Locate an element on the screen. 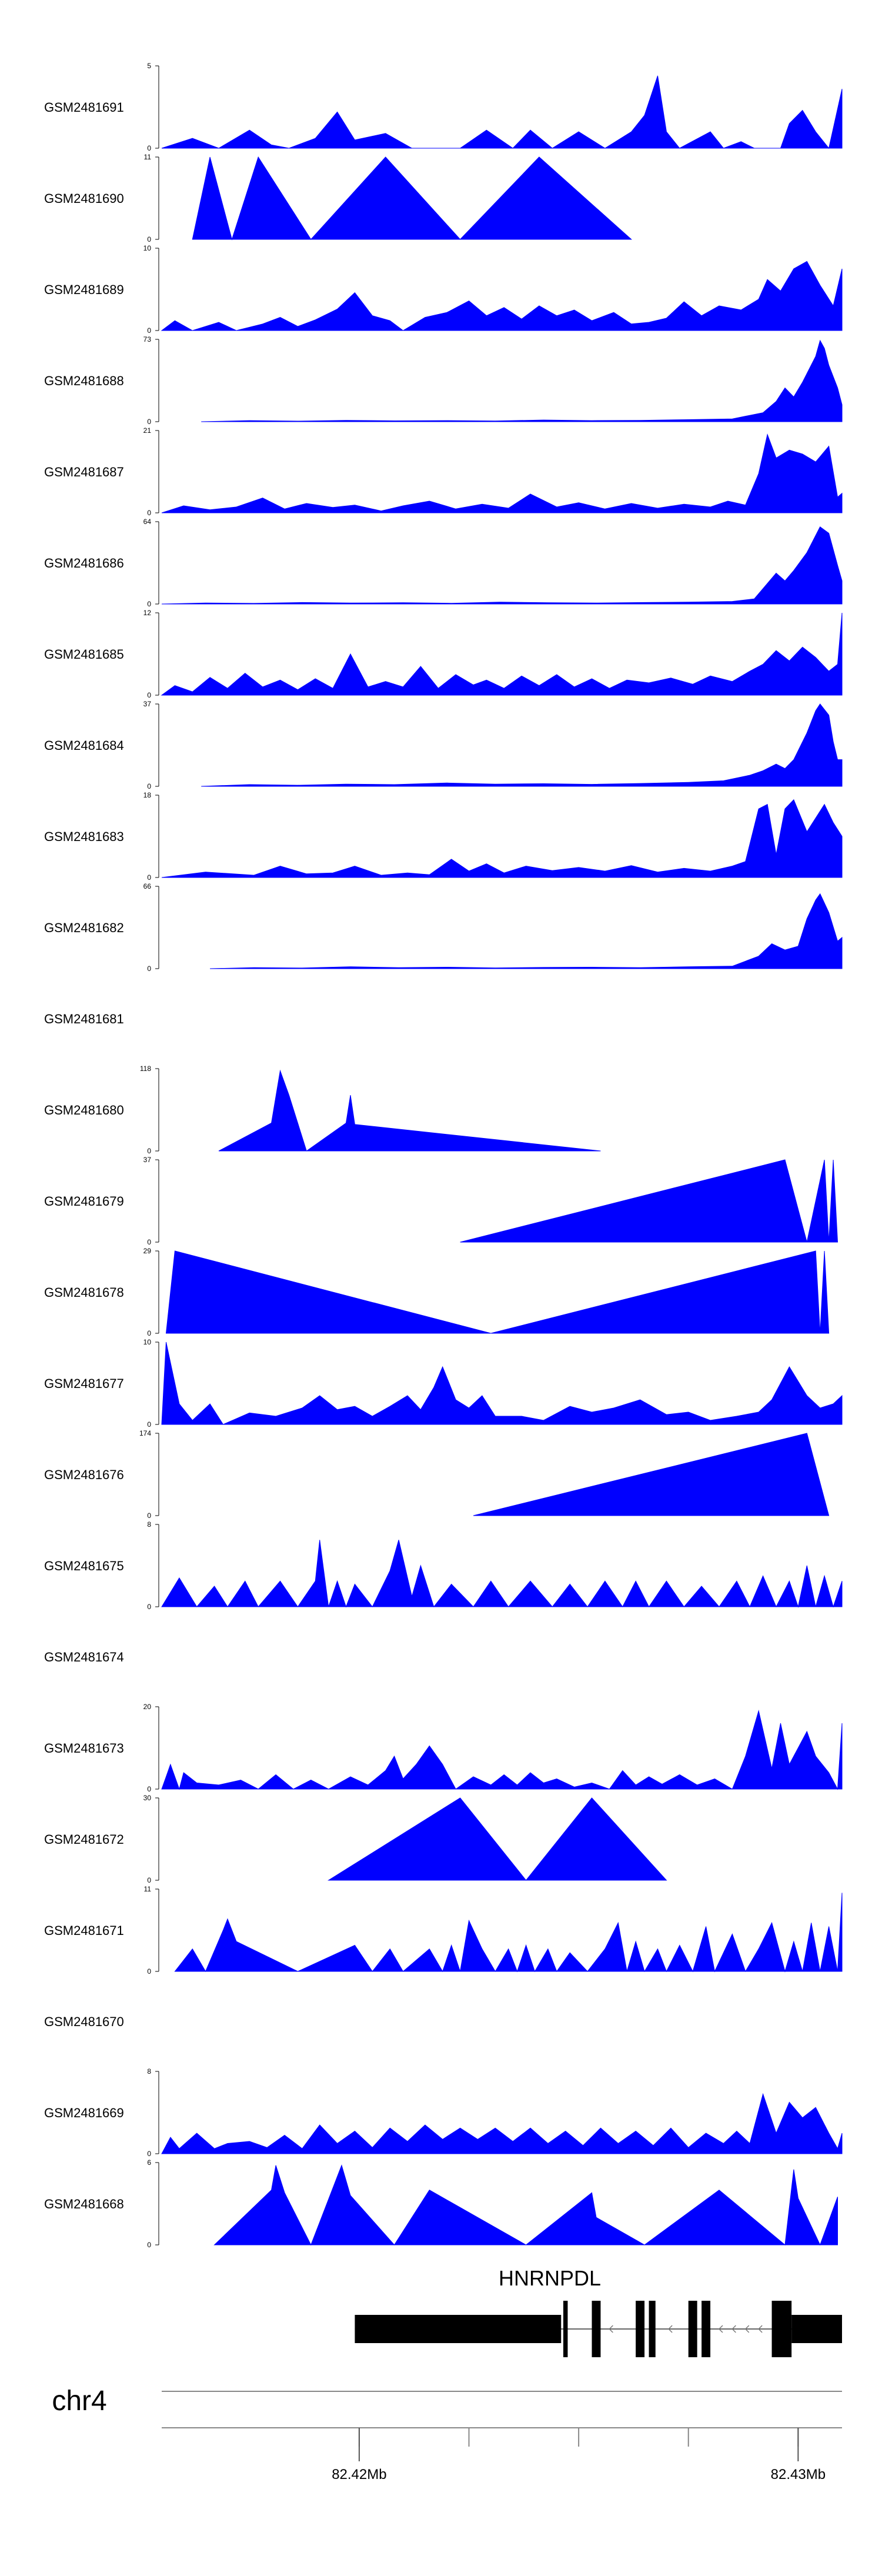 Image resolution: width=882 pixels, height=2576 pixels. track-ymax-label: 118 is located at coordinates (145, 1069).